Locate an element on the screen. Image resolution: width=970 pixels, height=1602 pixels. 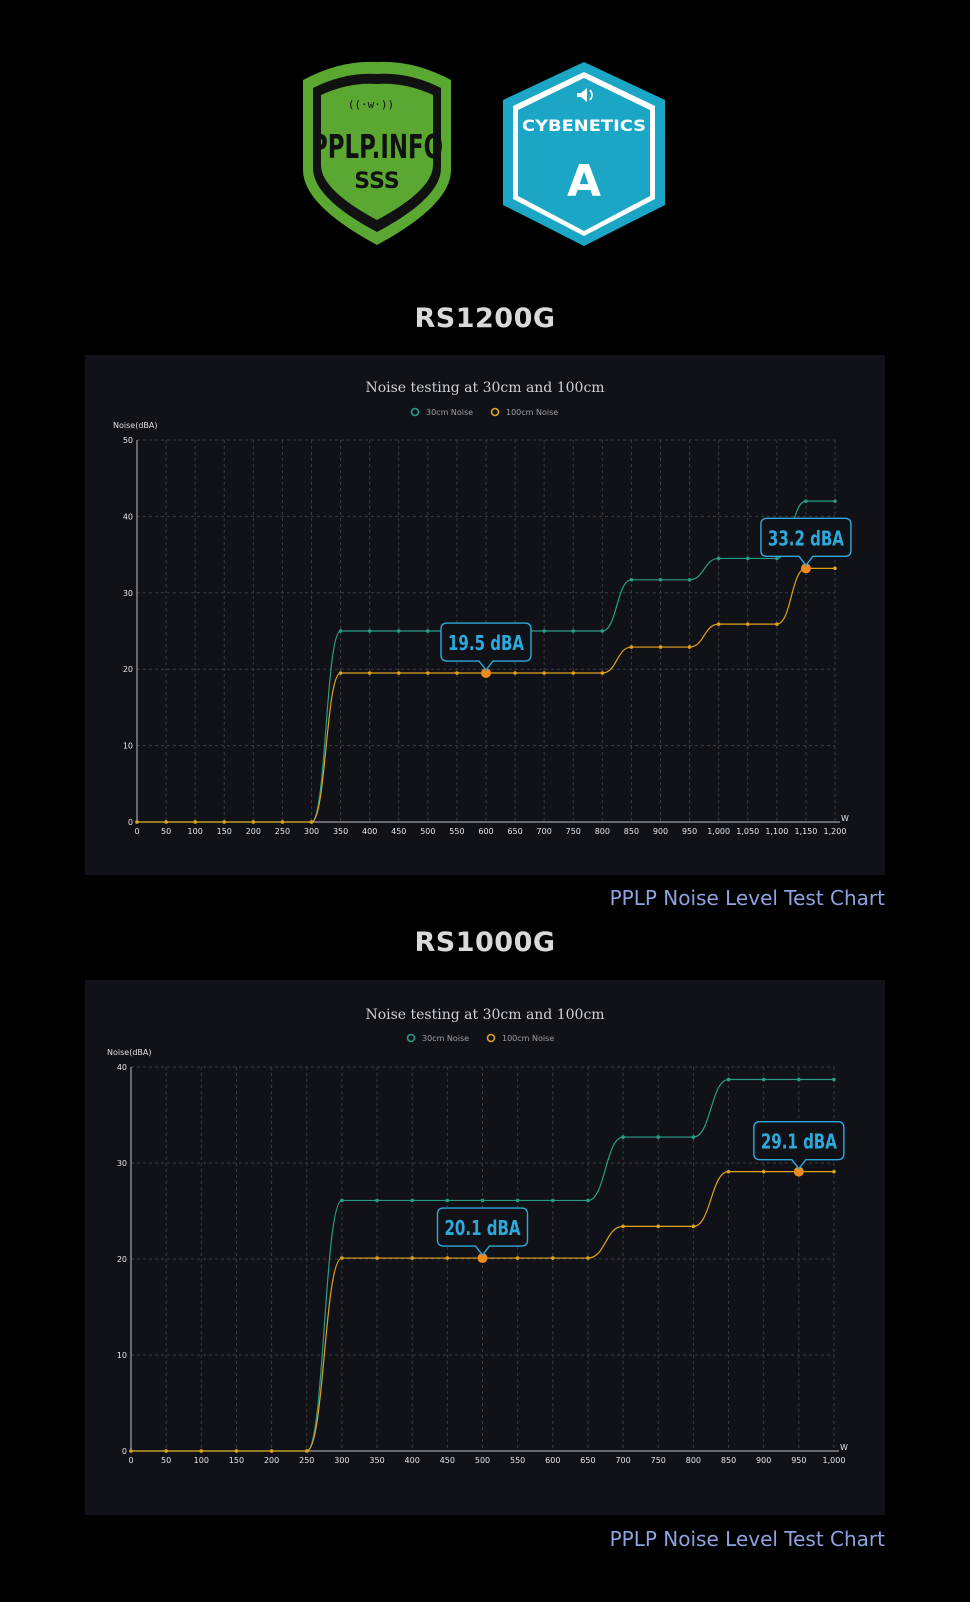
pplp-shield-icon: ((·w·)) PPLP.INFO SSS is located at coordinates (377, 153).